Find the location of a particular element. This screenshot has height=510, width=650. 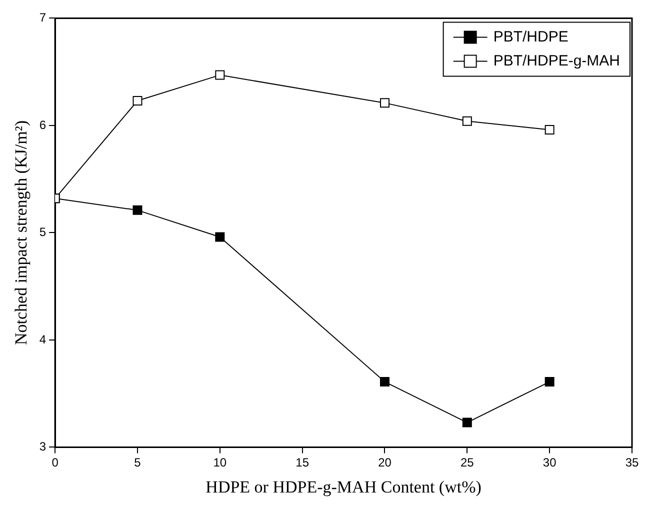

x-axis-title: HDPE or HDPE-g-MAH Content (wt%) is located at coordinates (344, 486).